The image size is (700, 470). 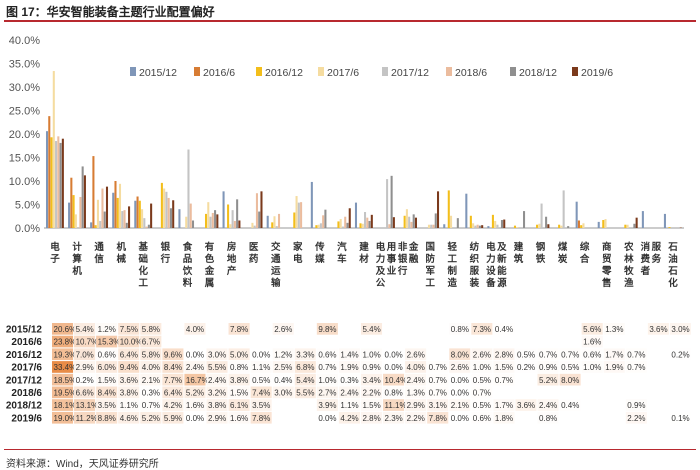 What do you see at coordinates (65, 342) in the screenshot?
I see `table-cell: 23.8%` at bounding box center [65, 342].